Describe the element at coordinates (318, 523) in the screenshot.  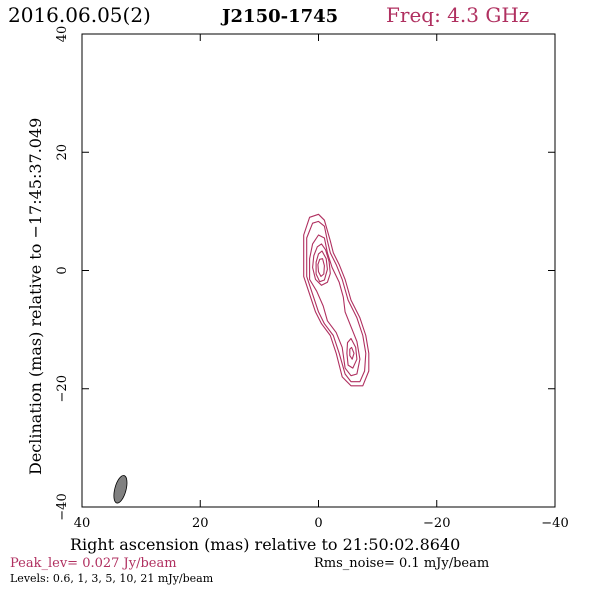
I see `x-tick-label: 0` at that location.